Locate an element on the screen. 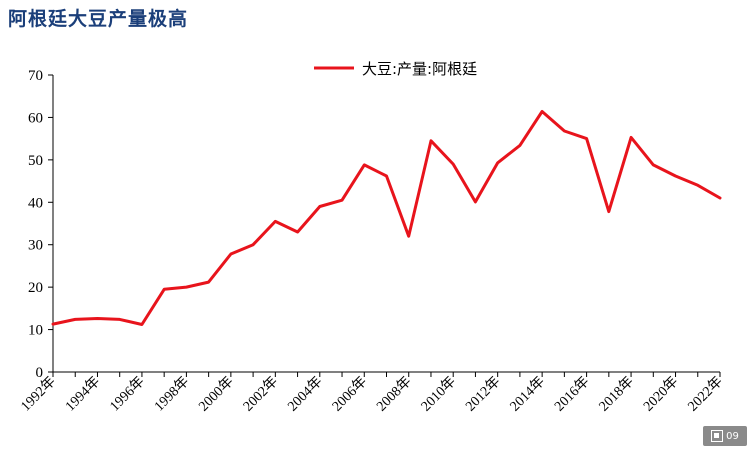  x-tick-label: 2000年 is located at coordinates (216, 394).